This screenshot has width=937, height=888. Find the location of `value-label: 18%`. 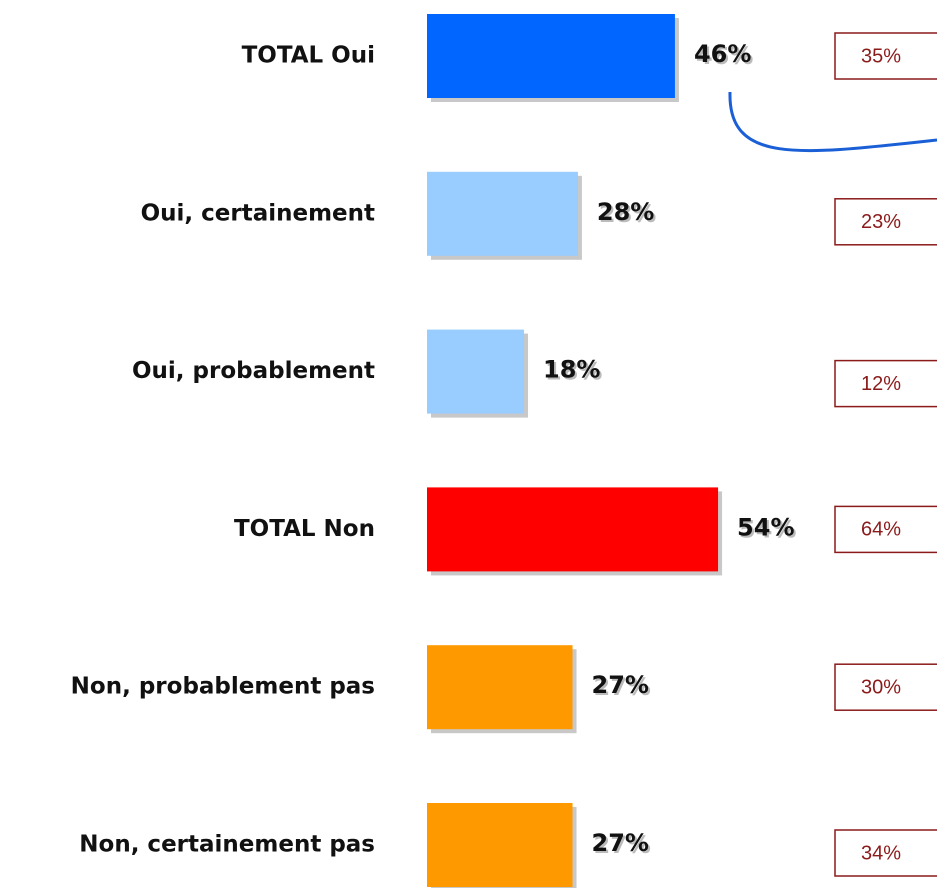

value-label: 18% is located at coordinates (571, 370).